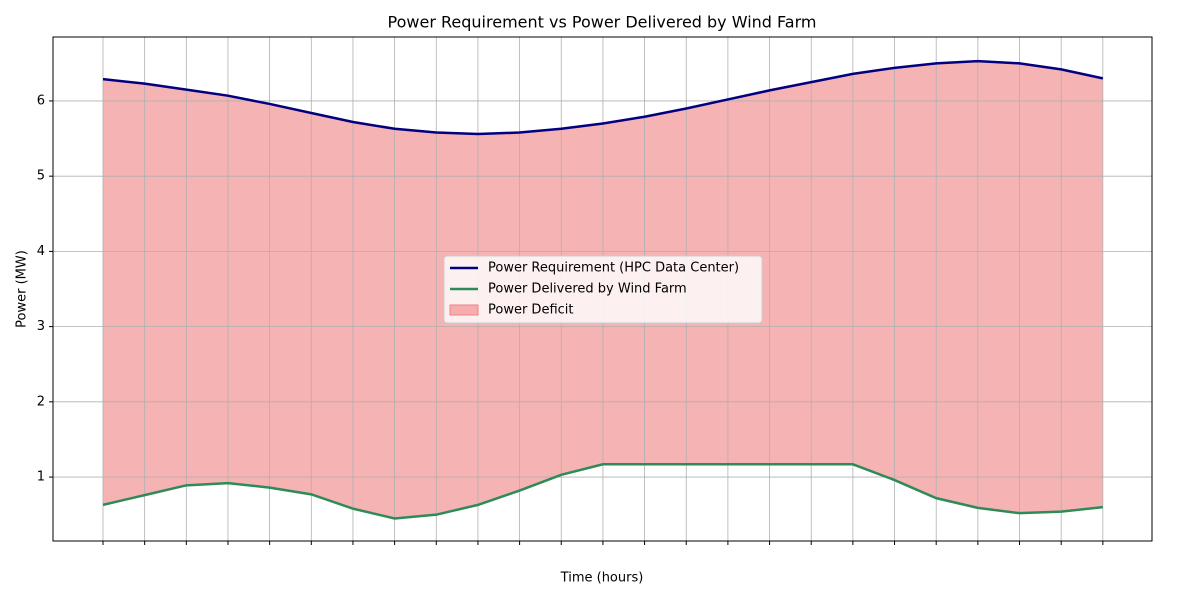 The image size is (1200, 600). I want to click on y-tick-label: 6, so click(41, 100).